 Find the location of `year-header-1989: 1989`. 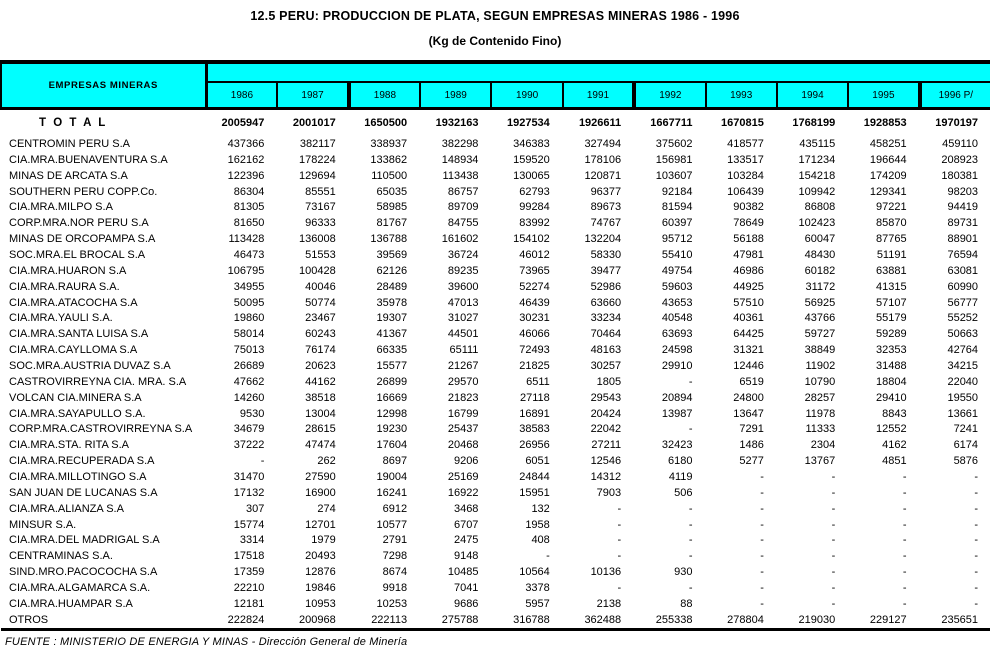

year-header-1989: 1989 is located at coordinates (456, 95).